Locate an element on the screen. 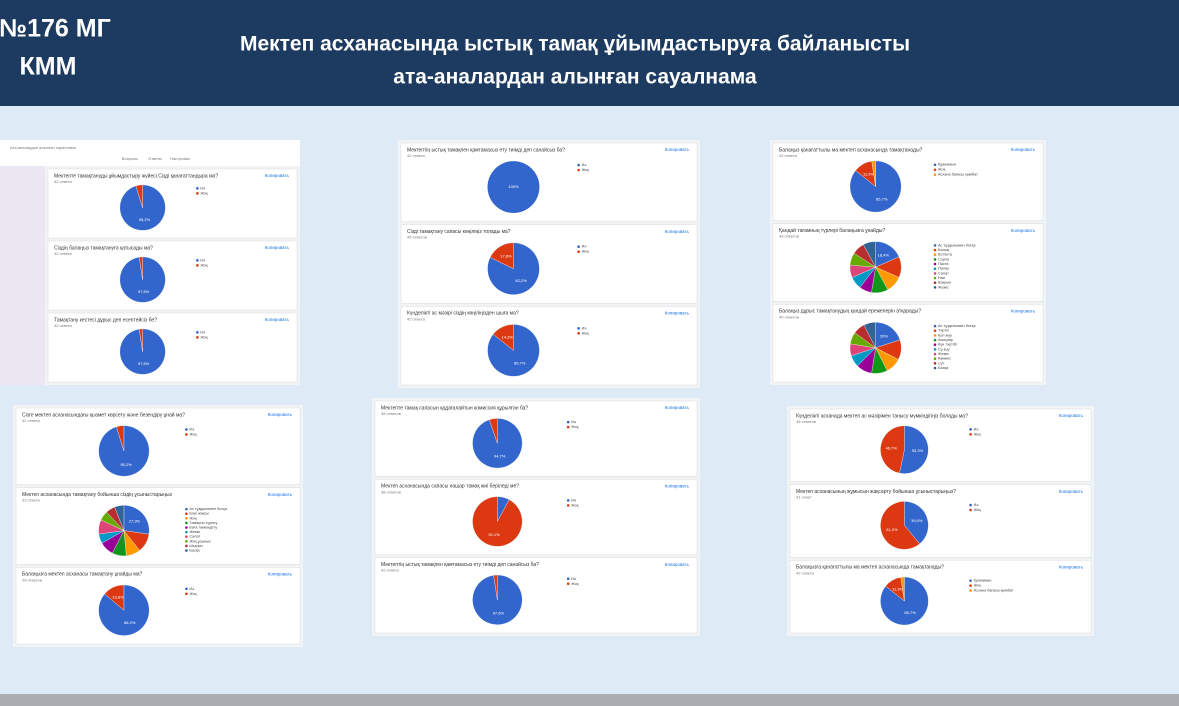  slice-label: 53,3% is located at coordinates (918, 450).